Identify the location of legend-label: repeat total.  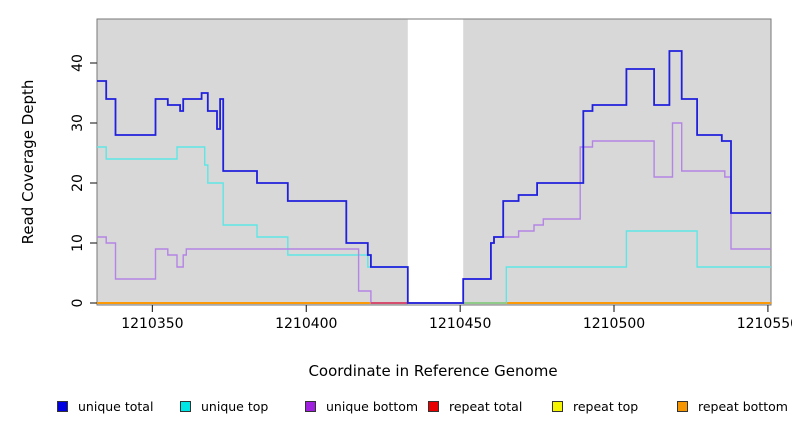
(486, 406).